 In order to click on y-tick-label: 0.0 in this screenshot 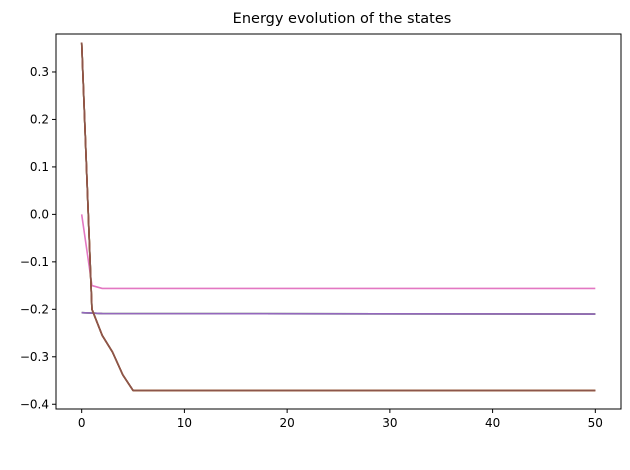, I will do `click(39, 214)`.